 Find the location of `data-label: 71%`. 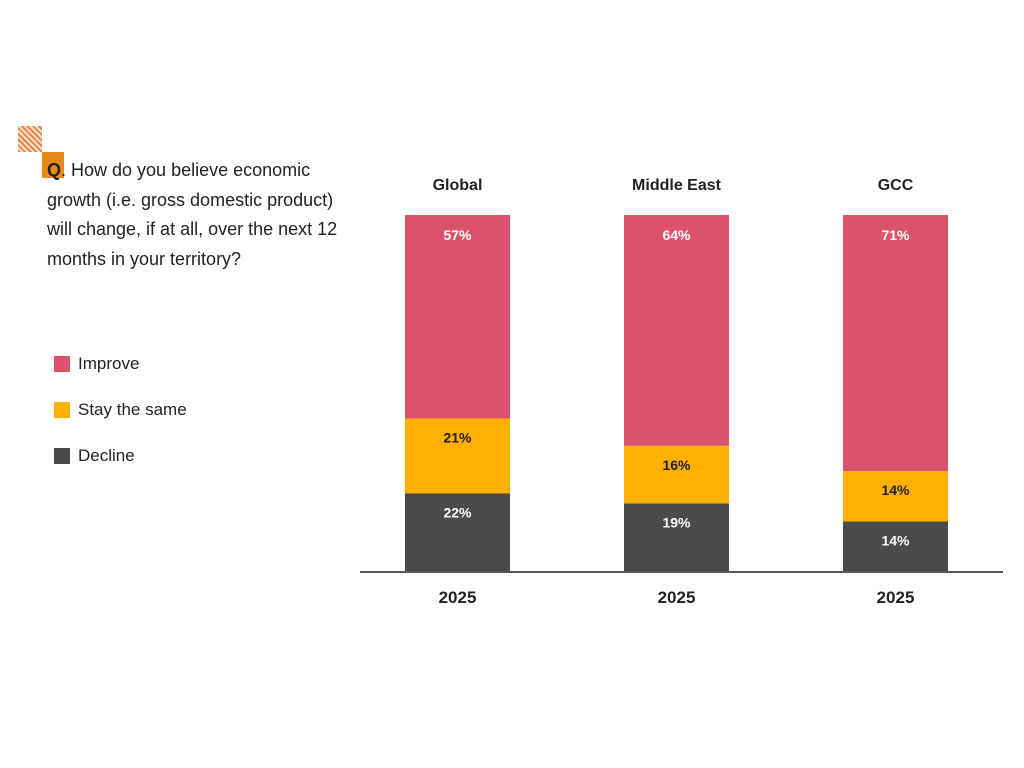

data-label: 71% is located at coordinates (895, 235).